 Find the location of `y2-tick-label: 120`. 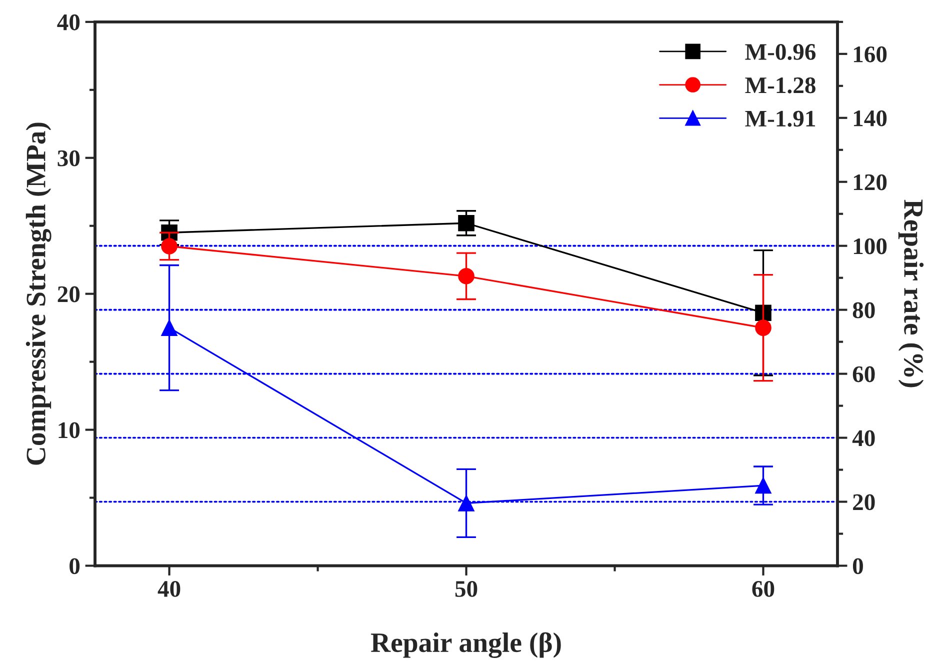

y2-tick-label: 120 is located at coordinates (870, 182).